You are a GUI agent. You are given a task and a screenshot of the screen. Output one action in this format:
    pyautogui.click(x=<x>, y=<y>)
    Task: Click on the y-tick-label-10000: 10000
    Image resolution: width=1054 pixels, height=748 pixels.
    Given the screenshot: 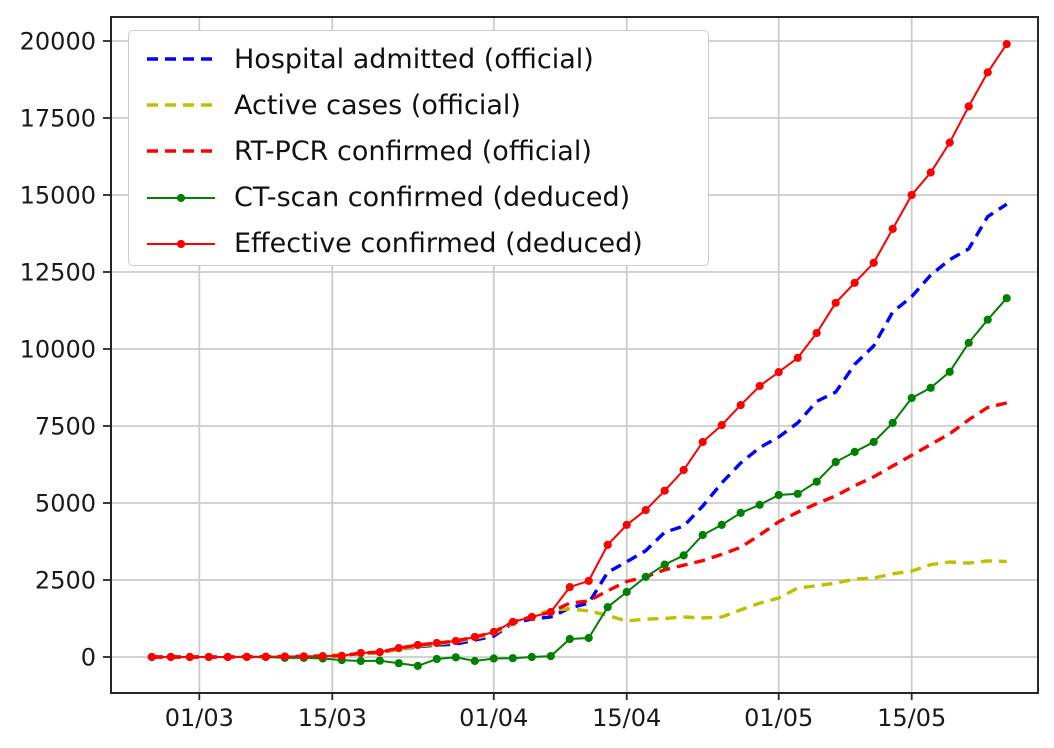 What is the action you would take?
    pyautogui.click(x=58, y=349)
    